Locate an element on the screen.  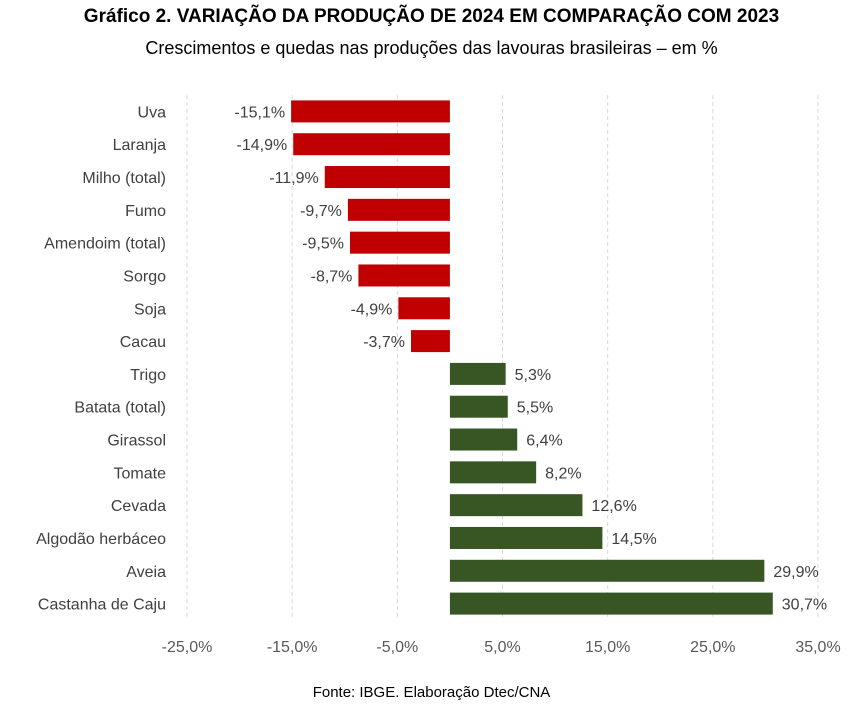
x-tick-label: 25,0% is located at coordinates (712, 647).